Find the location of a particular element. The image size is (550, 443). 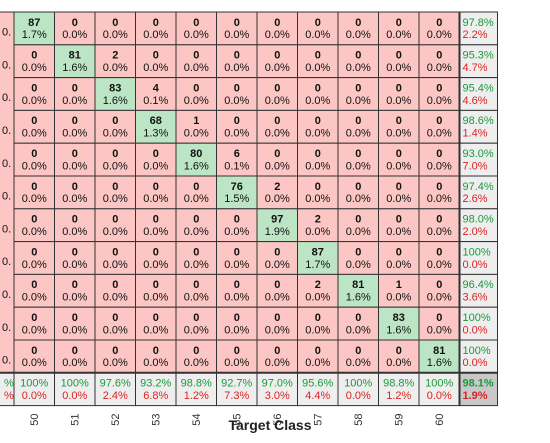

overall-accuracy-cell is located at coordinates (478, 389).